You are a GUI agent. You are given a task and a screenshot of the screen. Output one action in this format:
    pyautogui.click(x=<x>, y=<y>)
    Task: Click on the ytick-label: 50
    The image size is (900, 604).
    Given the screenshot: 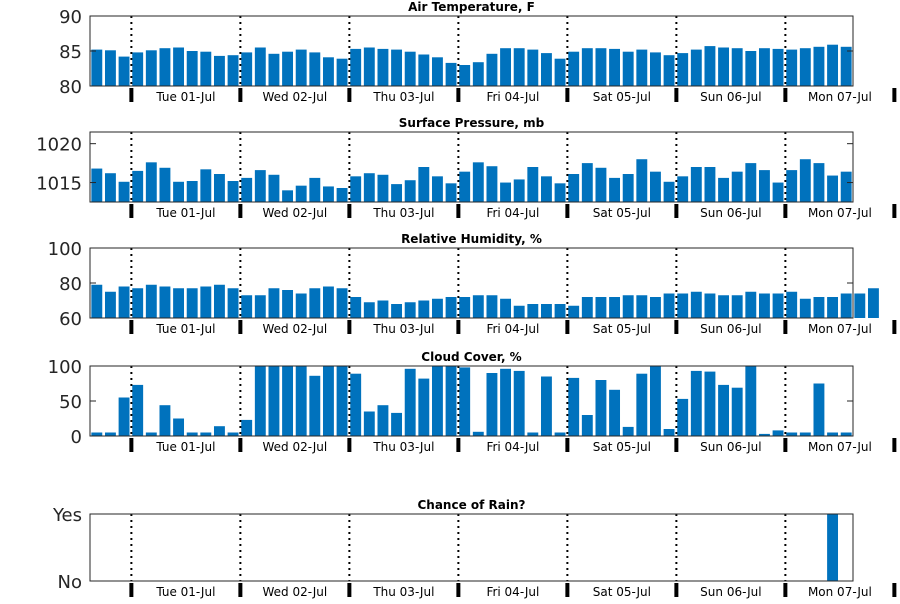 What is the action you would take?
    pyautogui.click(x=70, y=402)
    